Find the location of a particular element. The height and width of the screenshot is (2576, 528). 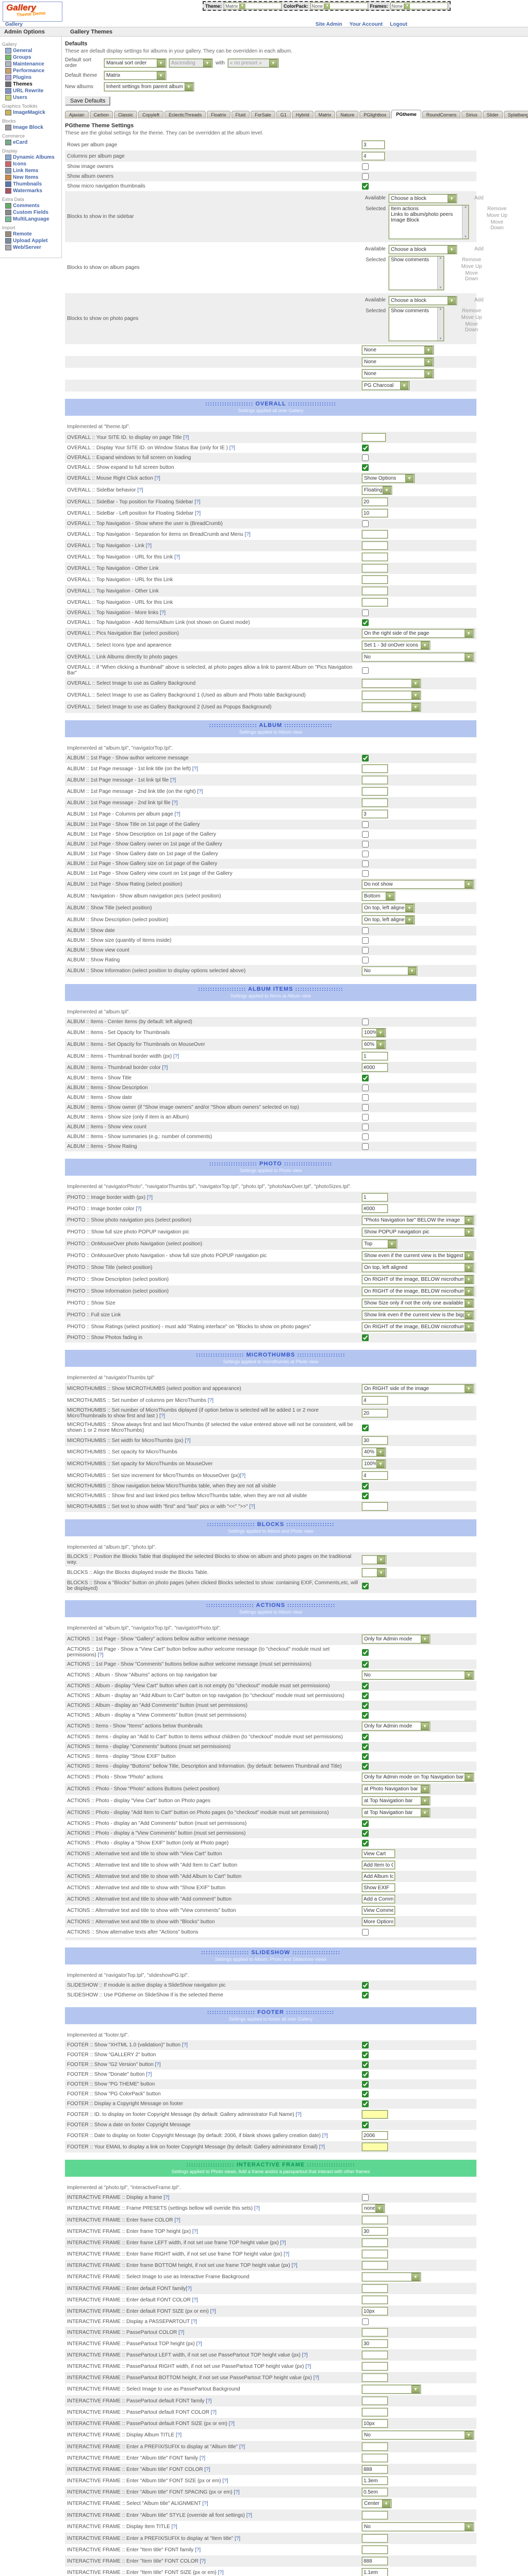

move-down-link: Move Down is located at coordinates (472, 327).